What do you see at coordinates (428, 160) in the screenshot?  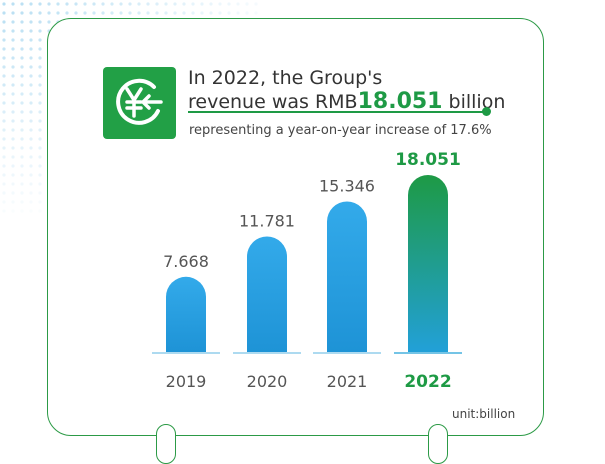 I see `value-label-2022: 18.051` at bounding box center [428, 160].